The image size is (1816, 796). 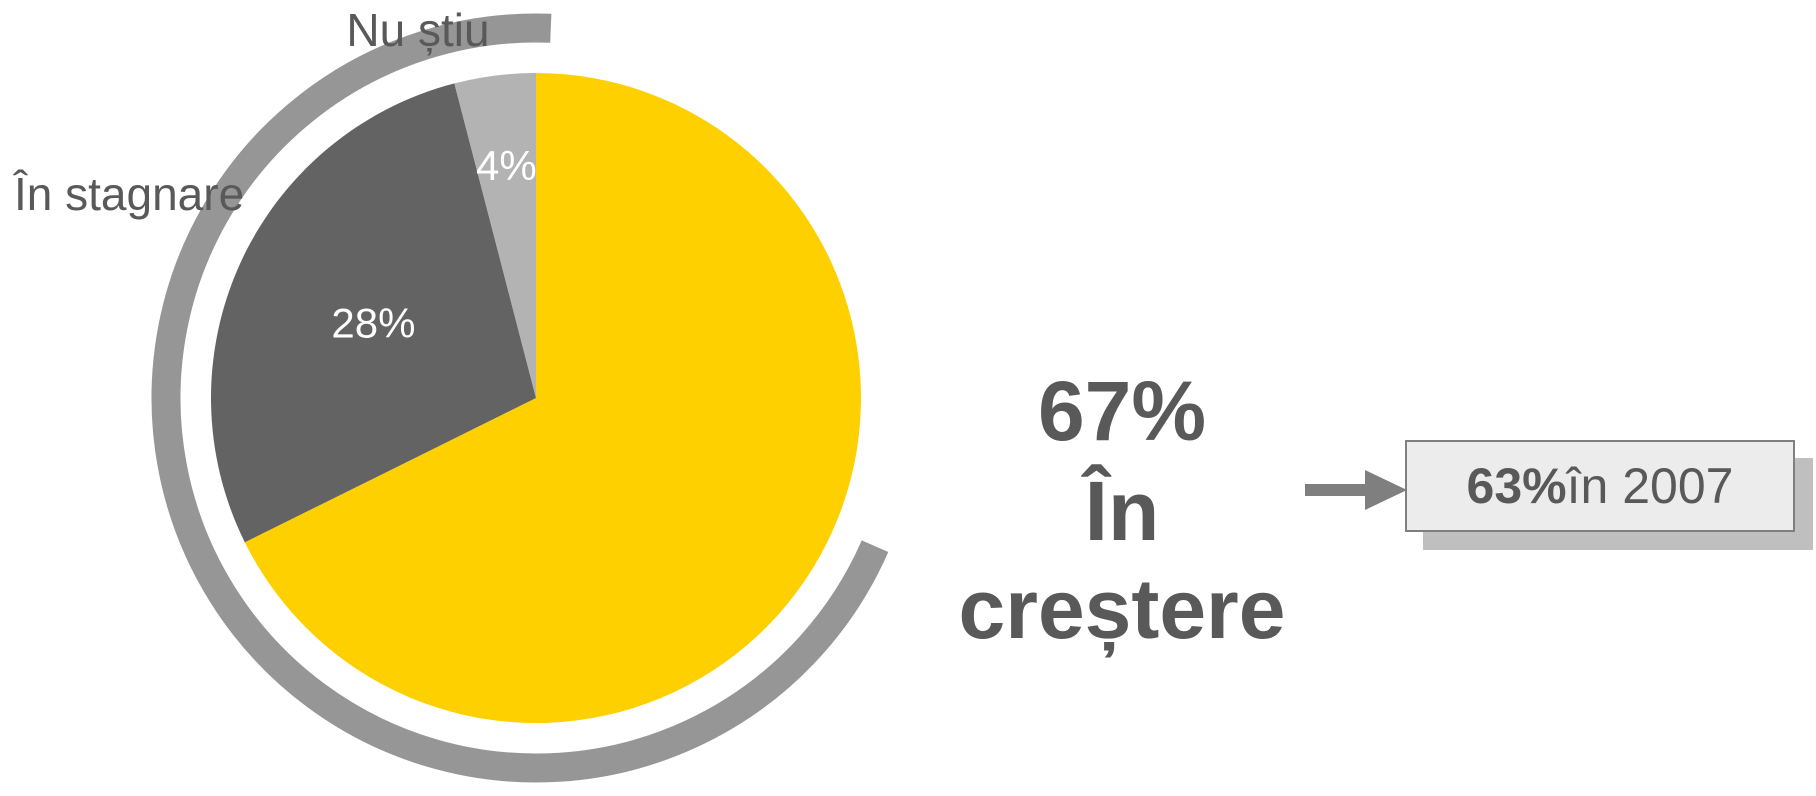 What do you see at coordinates (1650, 486) in the screenshot?
I see `comparison-year: în 2007` at bounding box center [1650, 486].